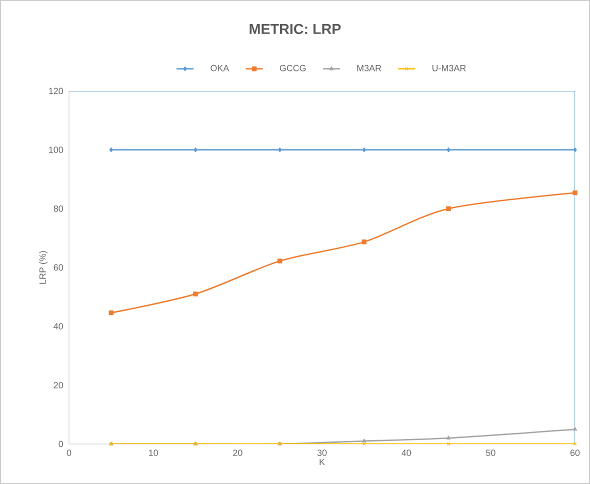  Describe the element at coordinates (59, 267) in the screenshot. I see `y-tick-label: 60` at that location.